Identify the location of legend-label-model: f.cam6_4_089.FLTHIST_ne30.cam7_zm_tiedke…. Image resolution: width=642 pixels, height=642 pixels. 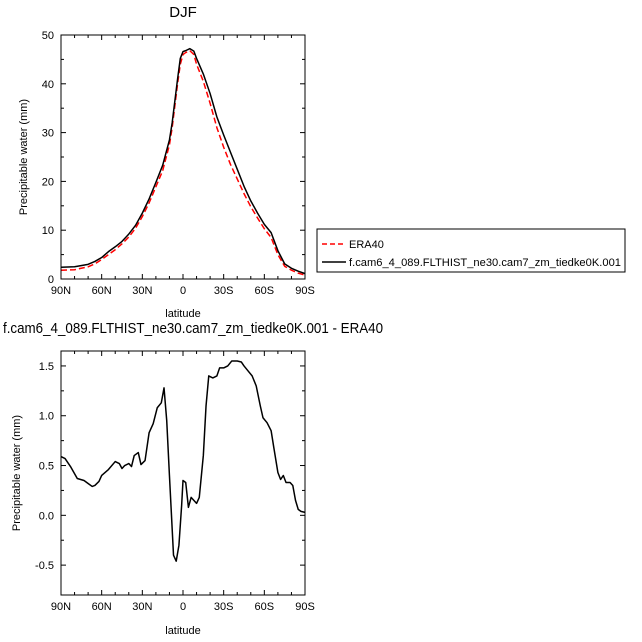
(485, 263).